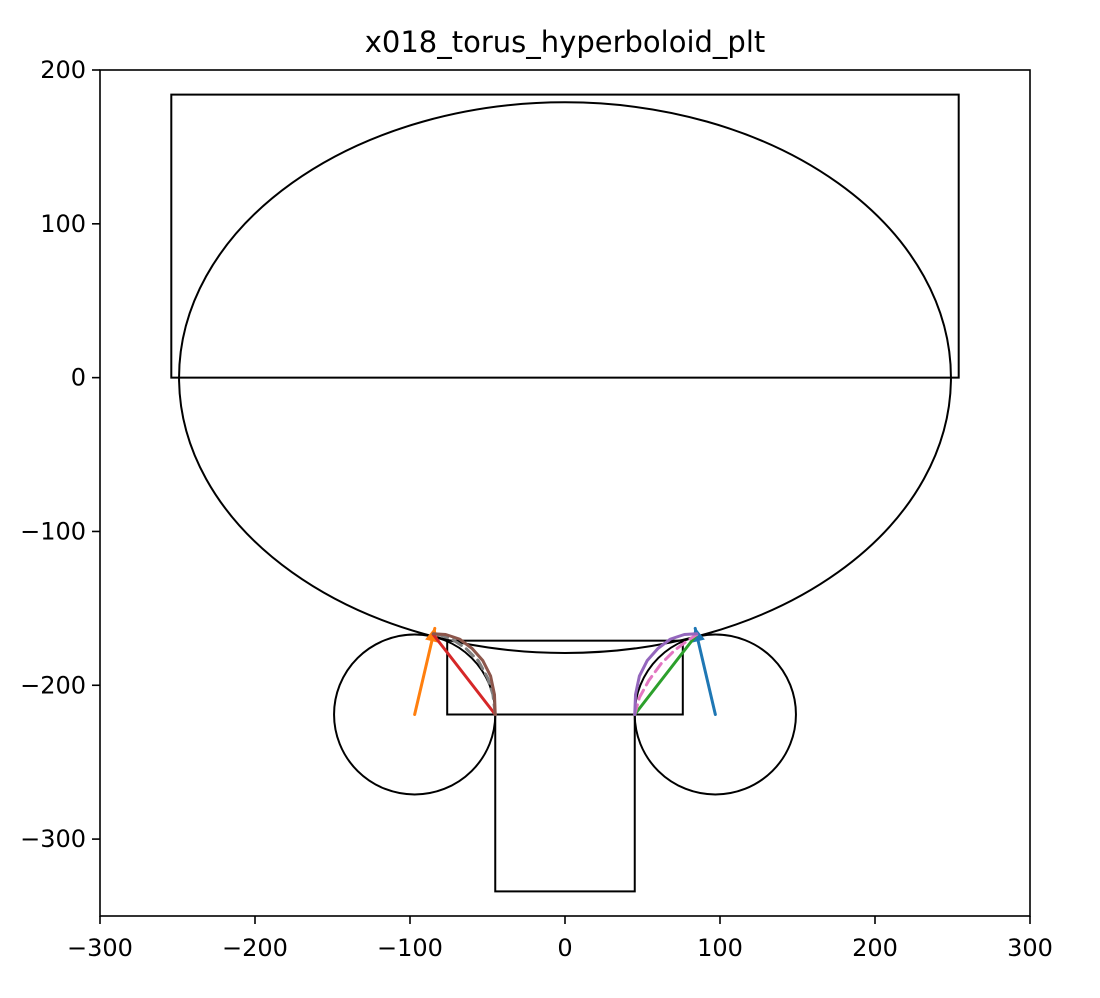 This screenshot has height=998, width=1100. What do you see at coordinates (565, 677) in the screenshot?
I see `mid-rect` at bounding box center [565, 677].